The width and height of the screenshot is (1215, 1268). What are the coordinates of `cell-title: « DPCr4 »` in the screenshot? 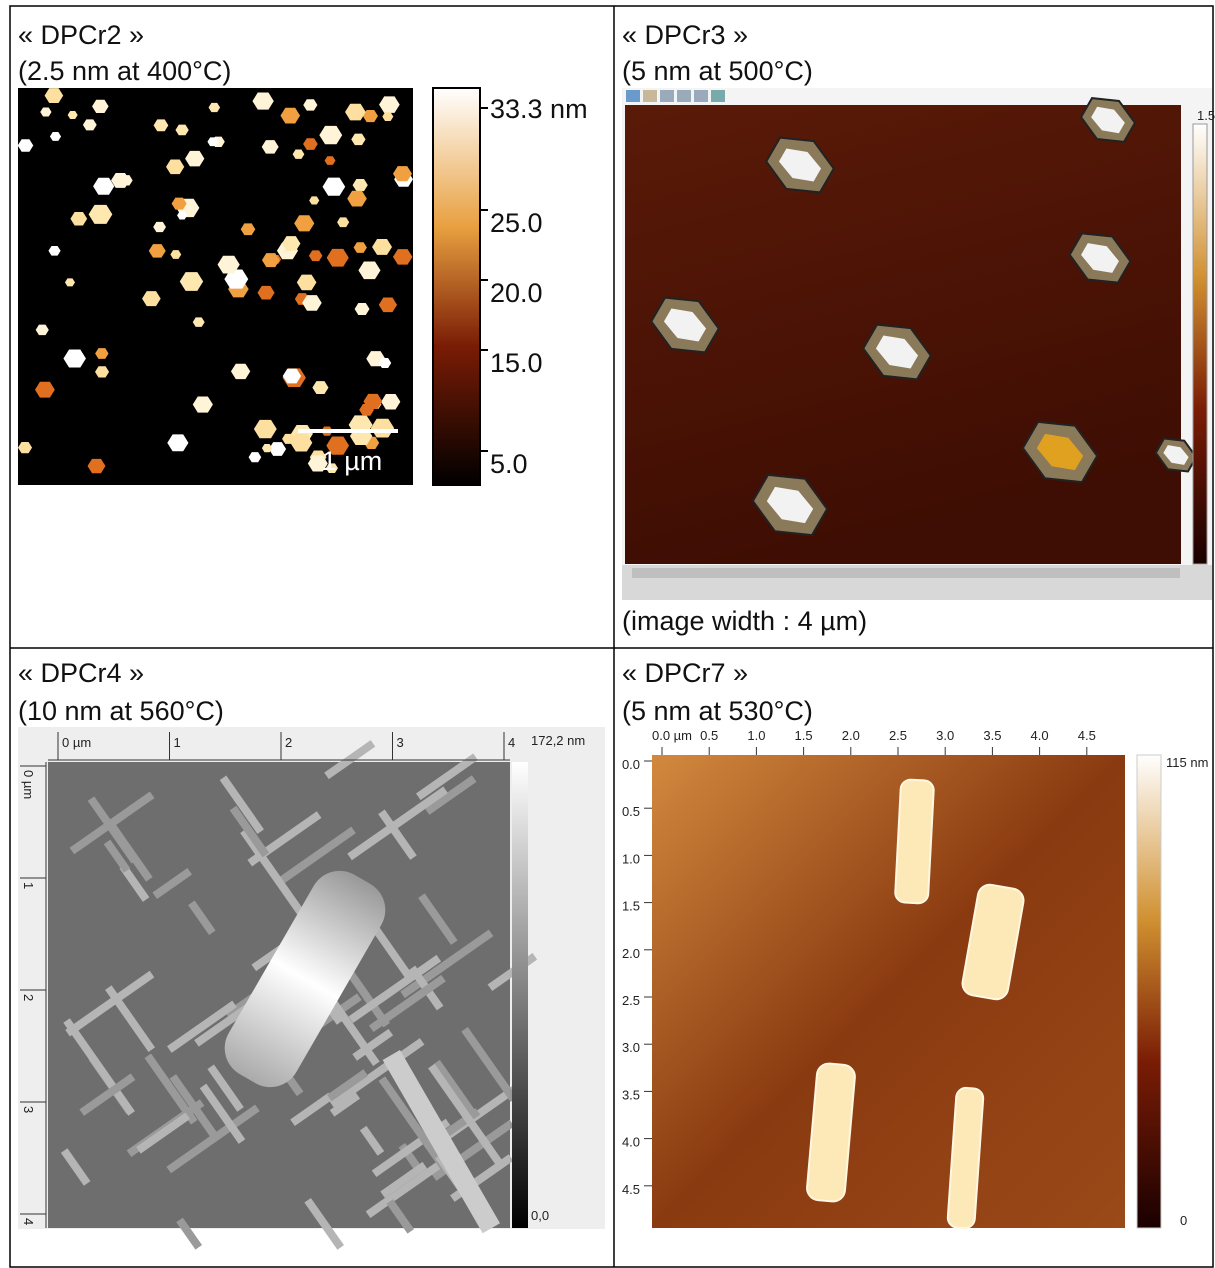 It's located at (81, 673).